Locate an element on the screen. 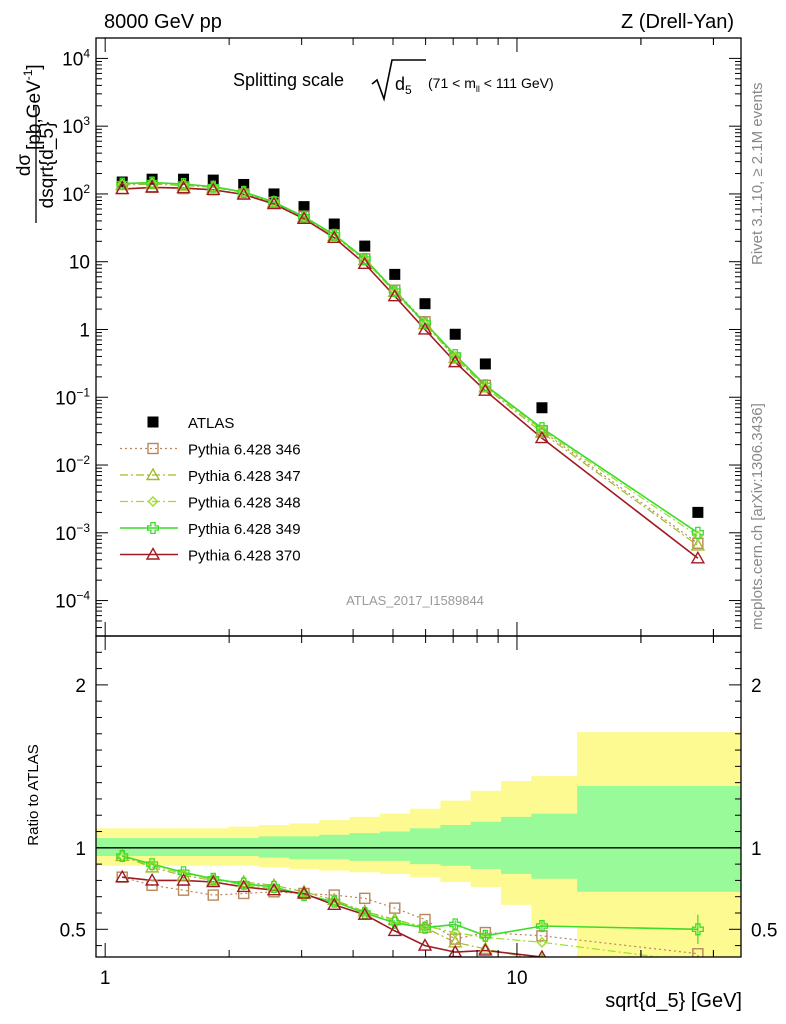 This screenshot has height=1024, width=786. ratio-y-tick-label-right: 0.5 is located at coordinates (764, 930).